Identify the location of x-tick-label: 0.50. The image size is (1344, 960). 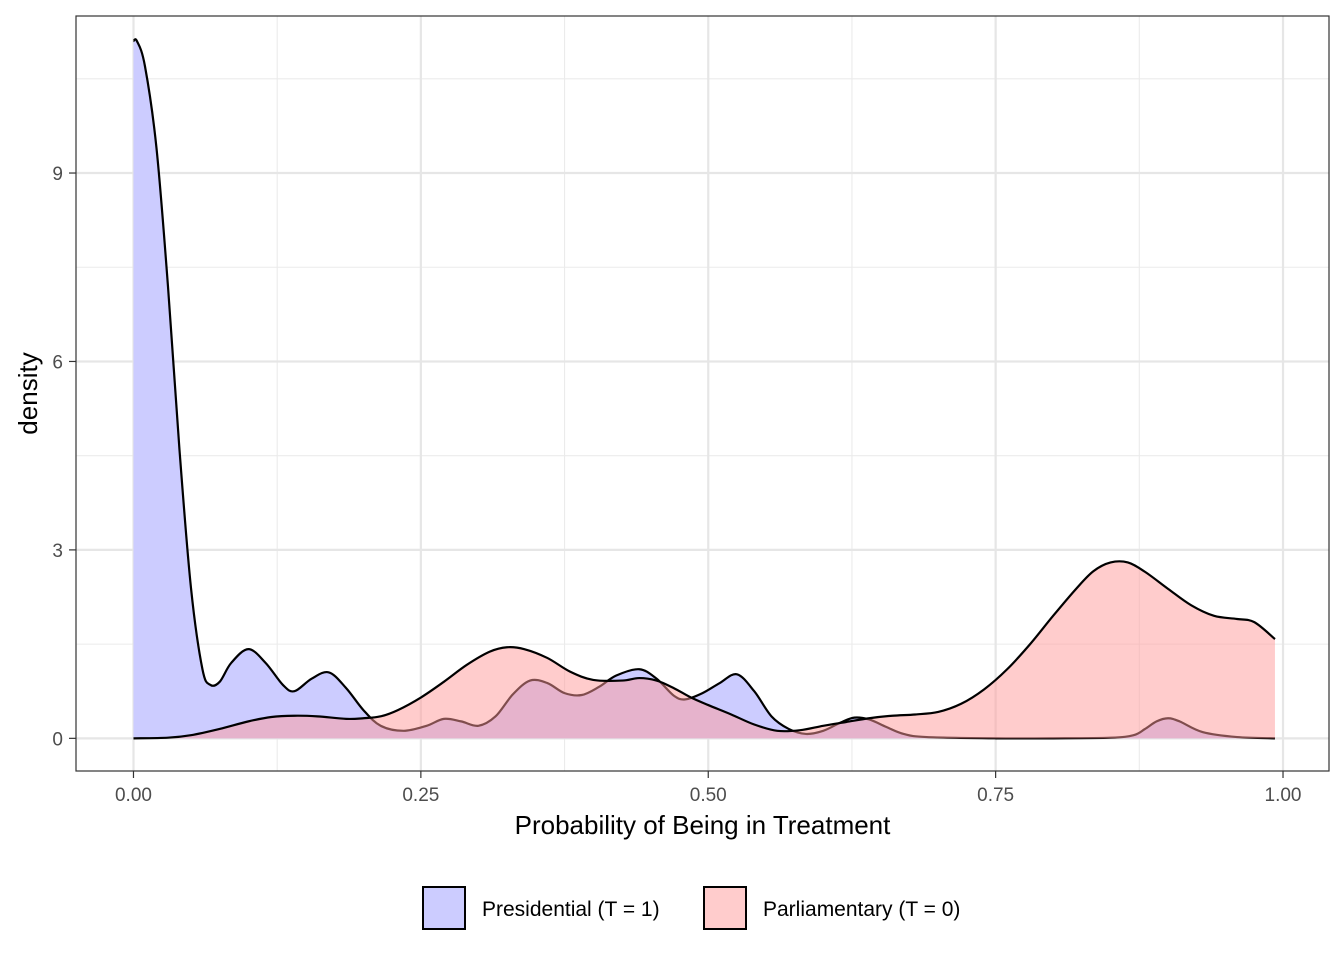
(708, 795).